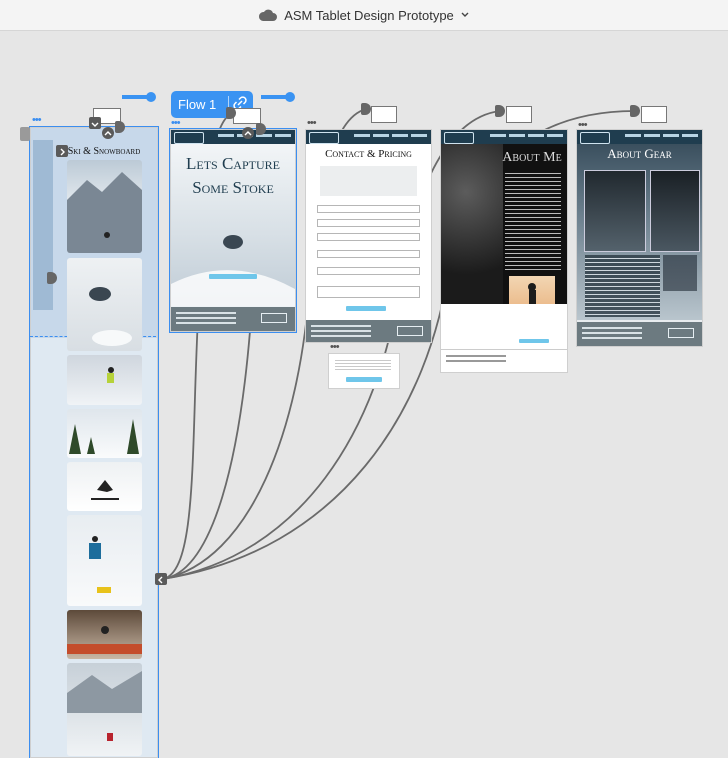 Image resolution: width=728 pixels, height=758 pixels. Describe the element at coordinates (233, 276) in the screenshot. I see `hero-cta-button` at that location.